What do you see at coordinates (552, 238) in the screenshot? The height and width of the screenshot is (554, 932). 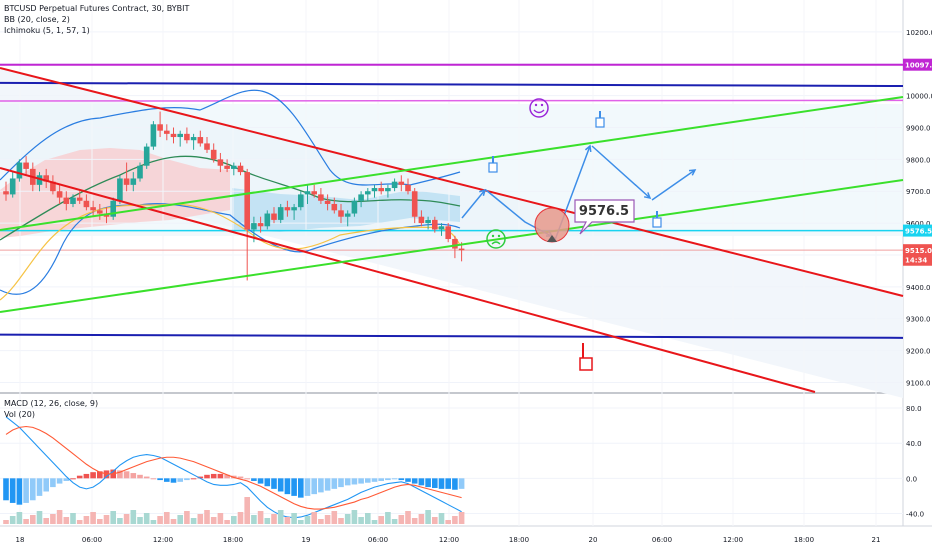 I see `up-triangle-icon` at bounding box center [552, 238].